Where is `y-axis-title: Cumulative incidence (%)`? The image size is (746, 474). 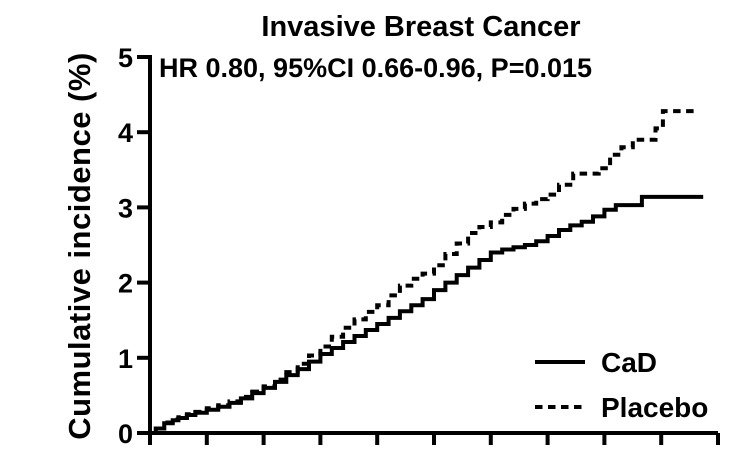 y-axis-title: Cumulative incidence (%) is located at coordinates (79, 246).